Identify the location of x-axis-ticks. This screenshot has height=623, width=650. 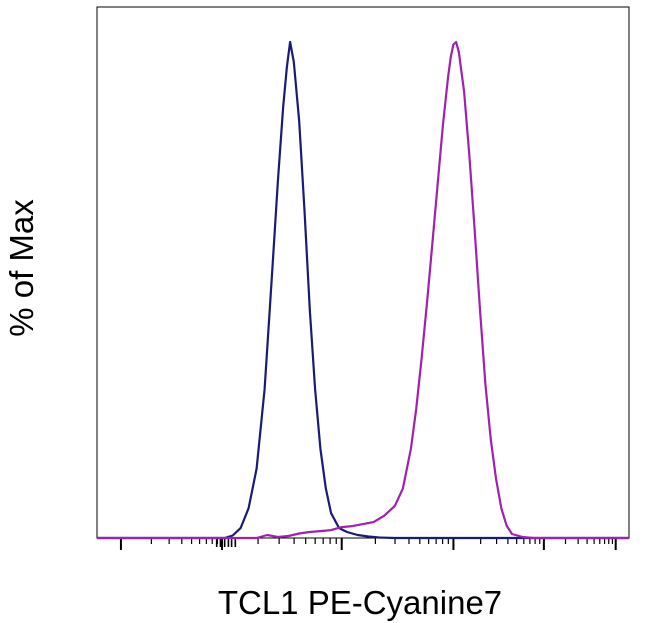
(368, 544).